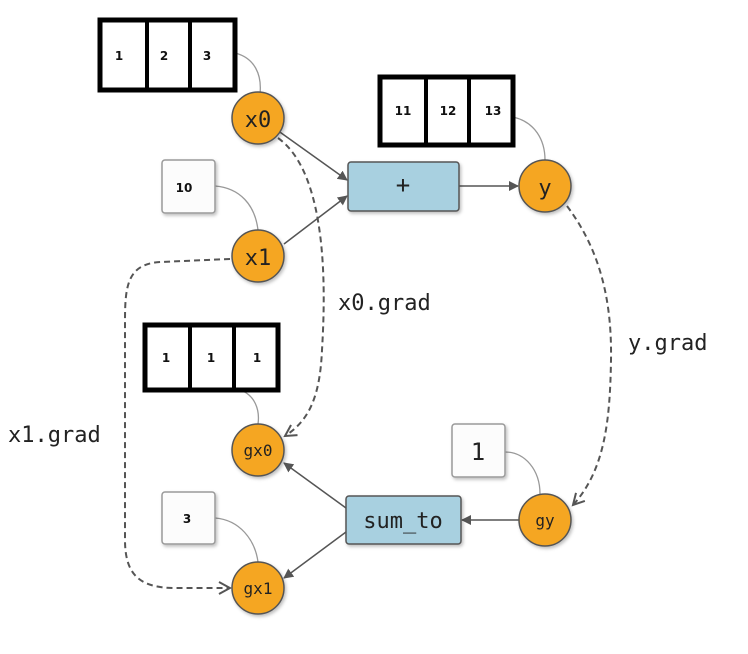 This screenshot has height=654, width=748. Describe the element at coordinates (207, 56) in the screenshot. I see `x0-cell-2: 3` at that location.